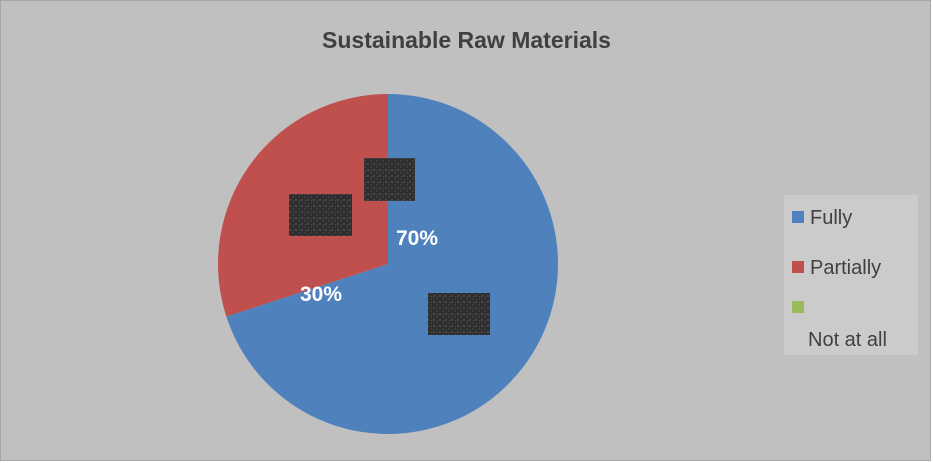 The image size is (933, 463). What do you see at coordinates (466, 40) in the screenshot?
I see `chart-title: Sustainable Raw Materials` at bounding box center [466, 40].